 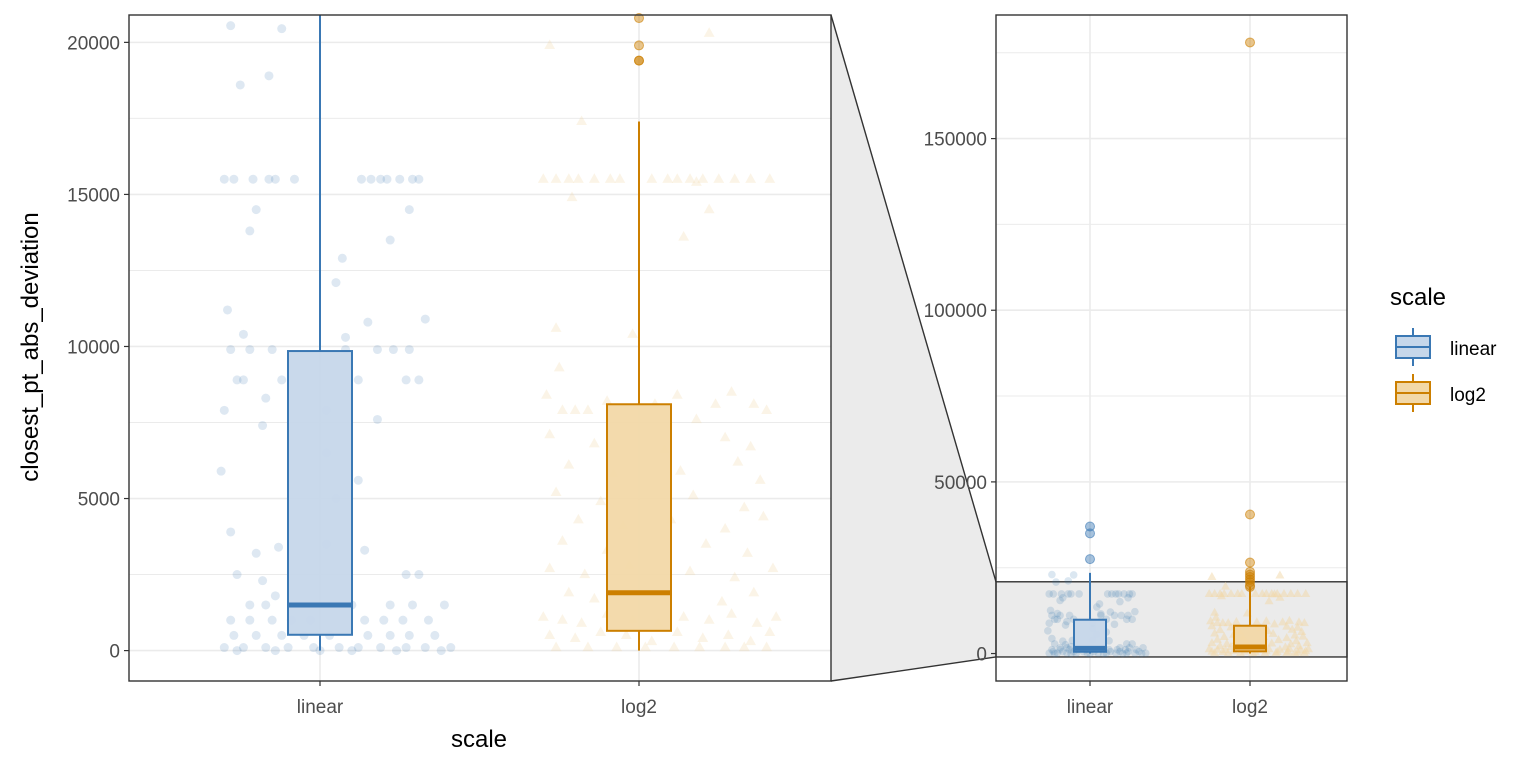 What do you see at coordinates (1090, 707) in the screenshot?
I see `x-tick-label: linear` at bounding box center [1090, 707].